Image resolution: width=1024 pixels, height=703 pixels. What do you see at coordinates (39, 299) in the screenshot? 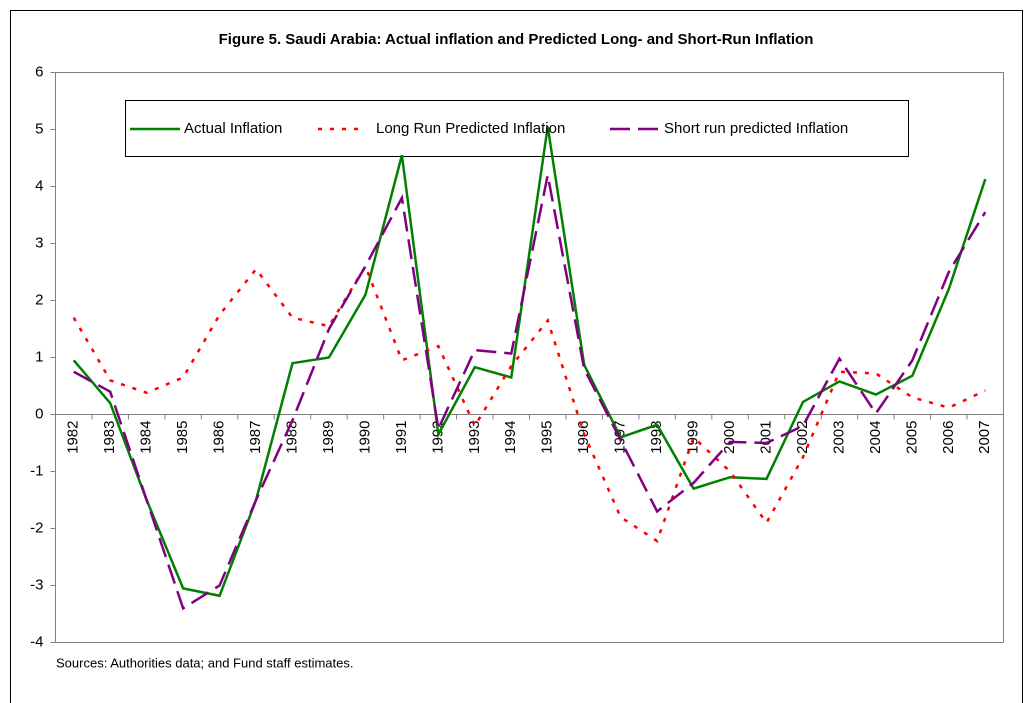
I see `y-tick-label: 2` at bounding box center [39, 299].